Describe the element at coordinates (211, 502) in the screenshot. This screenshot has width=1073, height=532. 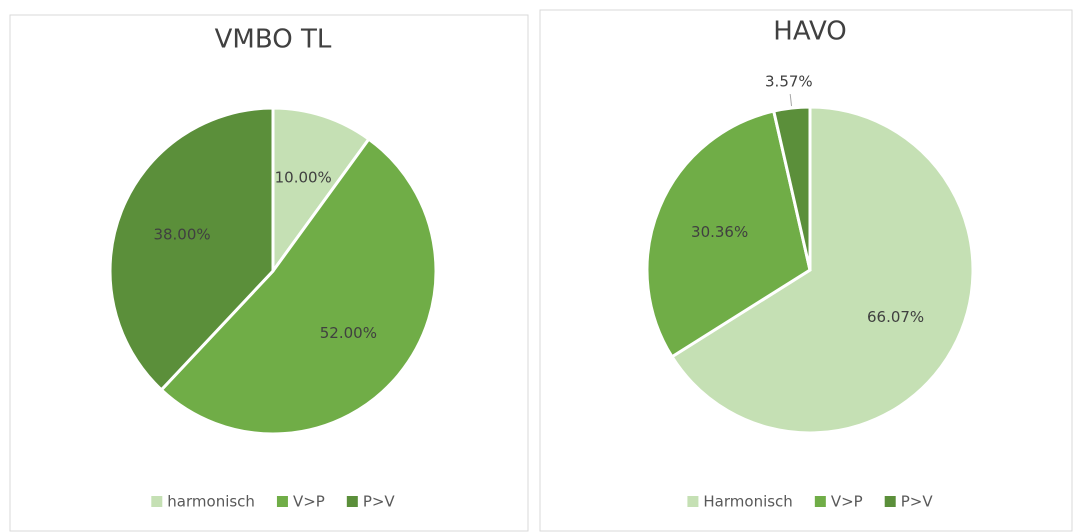
I see `legend-label: harmonisch` at that location.